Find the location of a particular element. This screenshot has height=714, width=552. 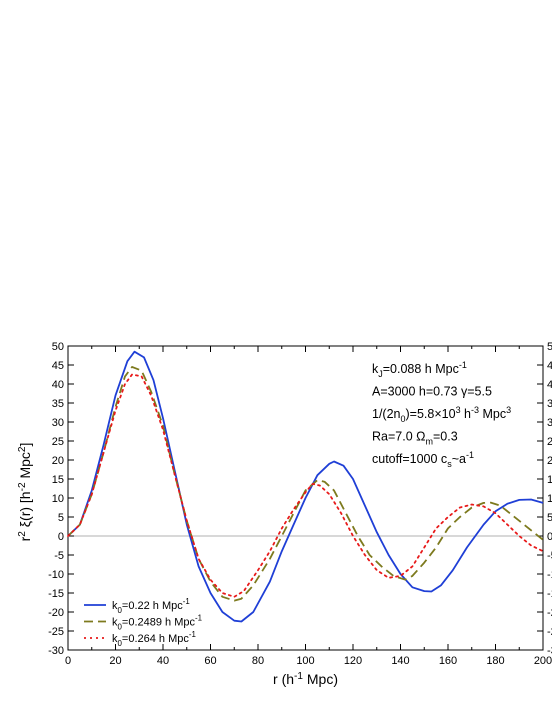

y-tick-label-right: -20 is located at coordinates (549, 613).